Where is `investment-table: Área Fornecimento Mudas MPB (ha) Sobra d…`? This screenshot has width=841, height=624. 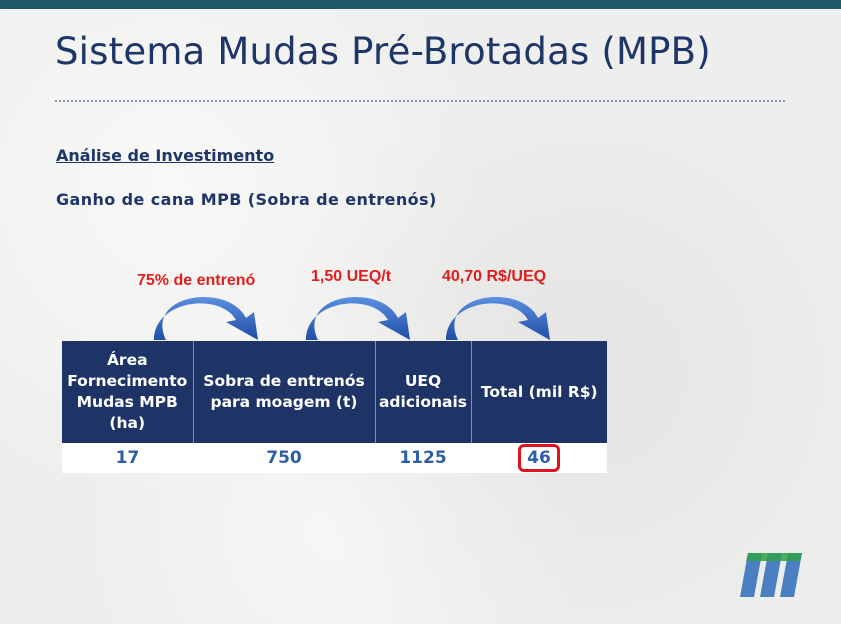 investment-table: Área Fornecimento Mudas MPB (ha) Sobra d… is located at coordinates (334, 407).